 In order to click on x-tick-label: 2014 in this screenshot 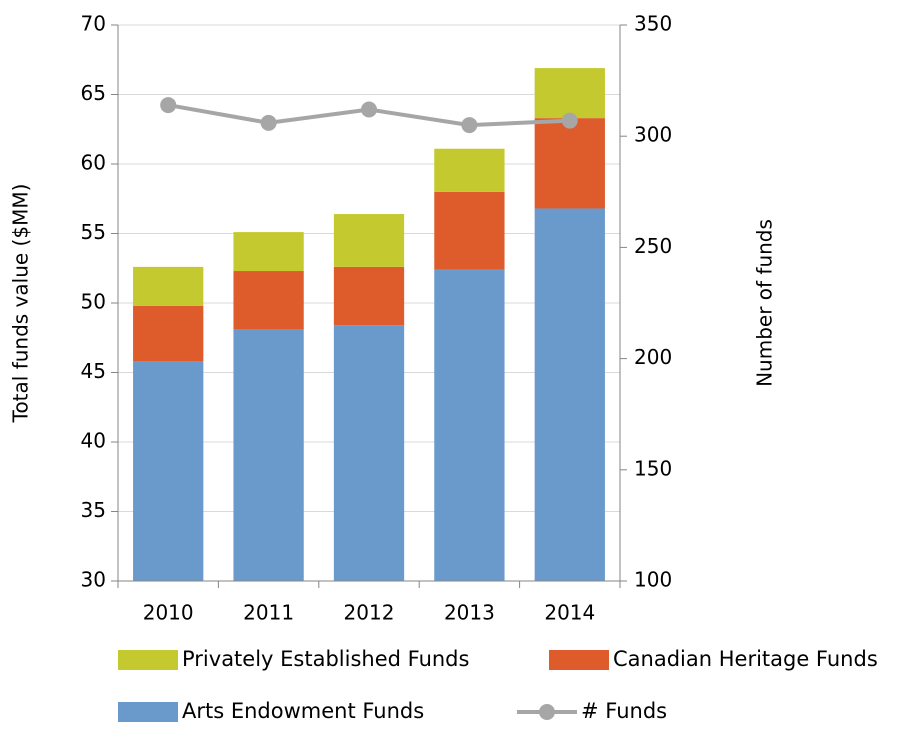, I will do `click(569, 613)`.